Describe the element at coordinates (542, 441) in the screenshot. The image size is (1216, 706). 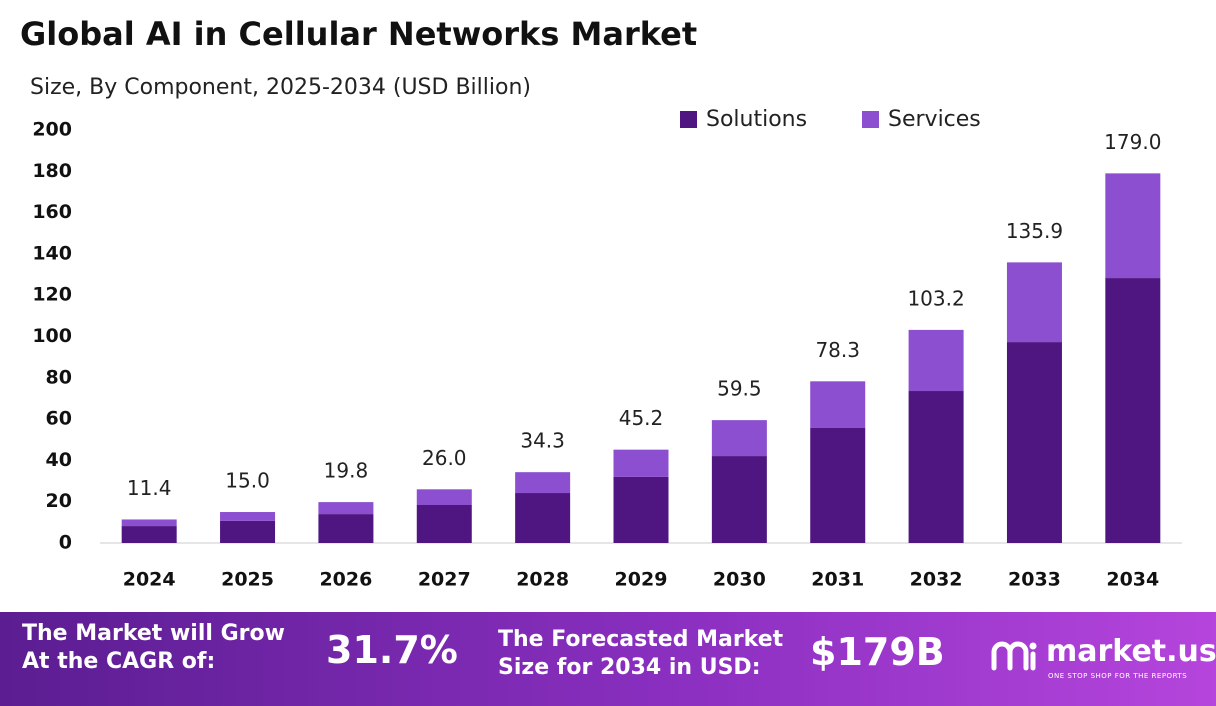
I see `total-label: 34.3` at that location.